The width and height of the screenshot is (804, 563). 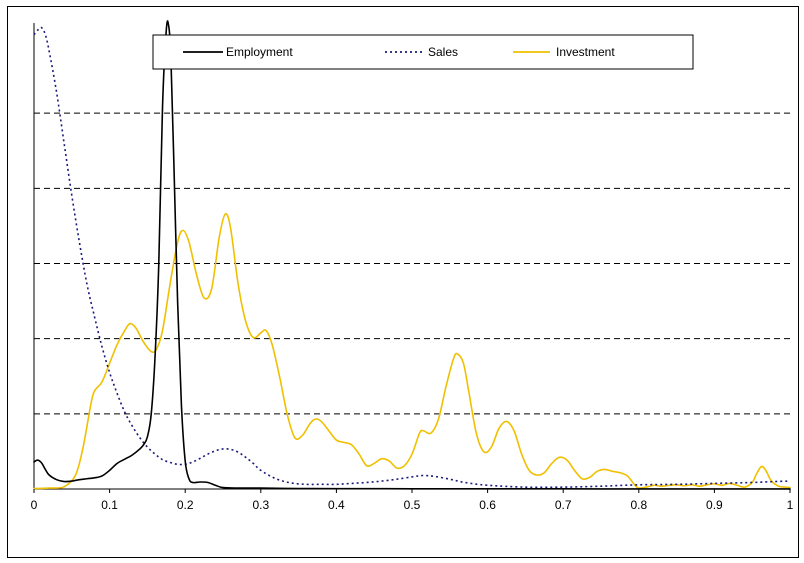 I want to click on x-tick-label: 0.9, so click(x=714, y=505).